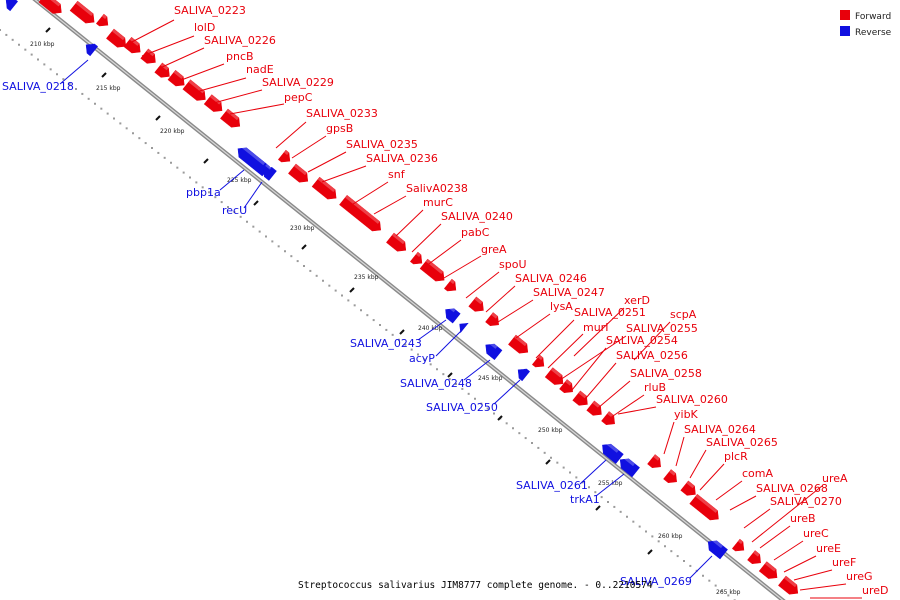 The image size is (900, 600). What do you see at coordinates (561, 306) in the screenshot?
I see `forward-gene-label: lysA` at bounding box center [561, 306].